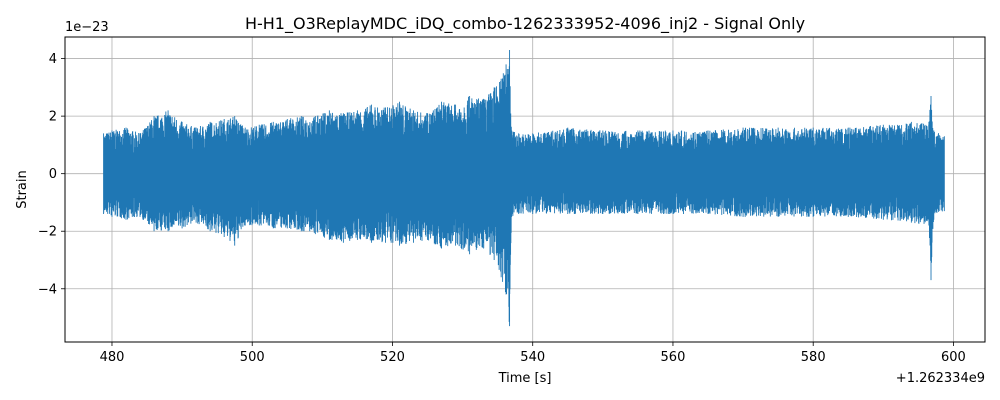 Image resolution: width=1000 pixels, height=400 pixels. What do you see at coordinates (953, 357) in the screenshot?
I see `x-tick-label: 600` at bounding box center [953, 357].